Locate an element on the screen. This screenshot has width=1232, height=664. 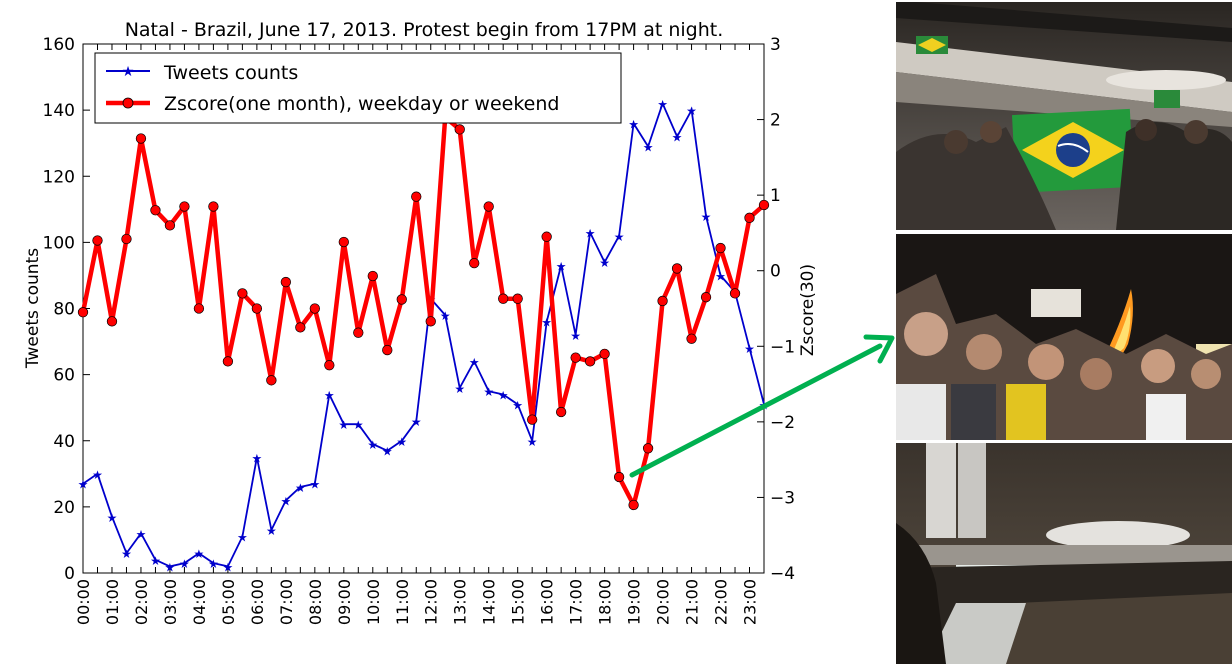
y2-axis-label: Zscore(30) is located at coordinates (808, 310).